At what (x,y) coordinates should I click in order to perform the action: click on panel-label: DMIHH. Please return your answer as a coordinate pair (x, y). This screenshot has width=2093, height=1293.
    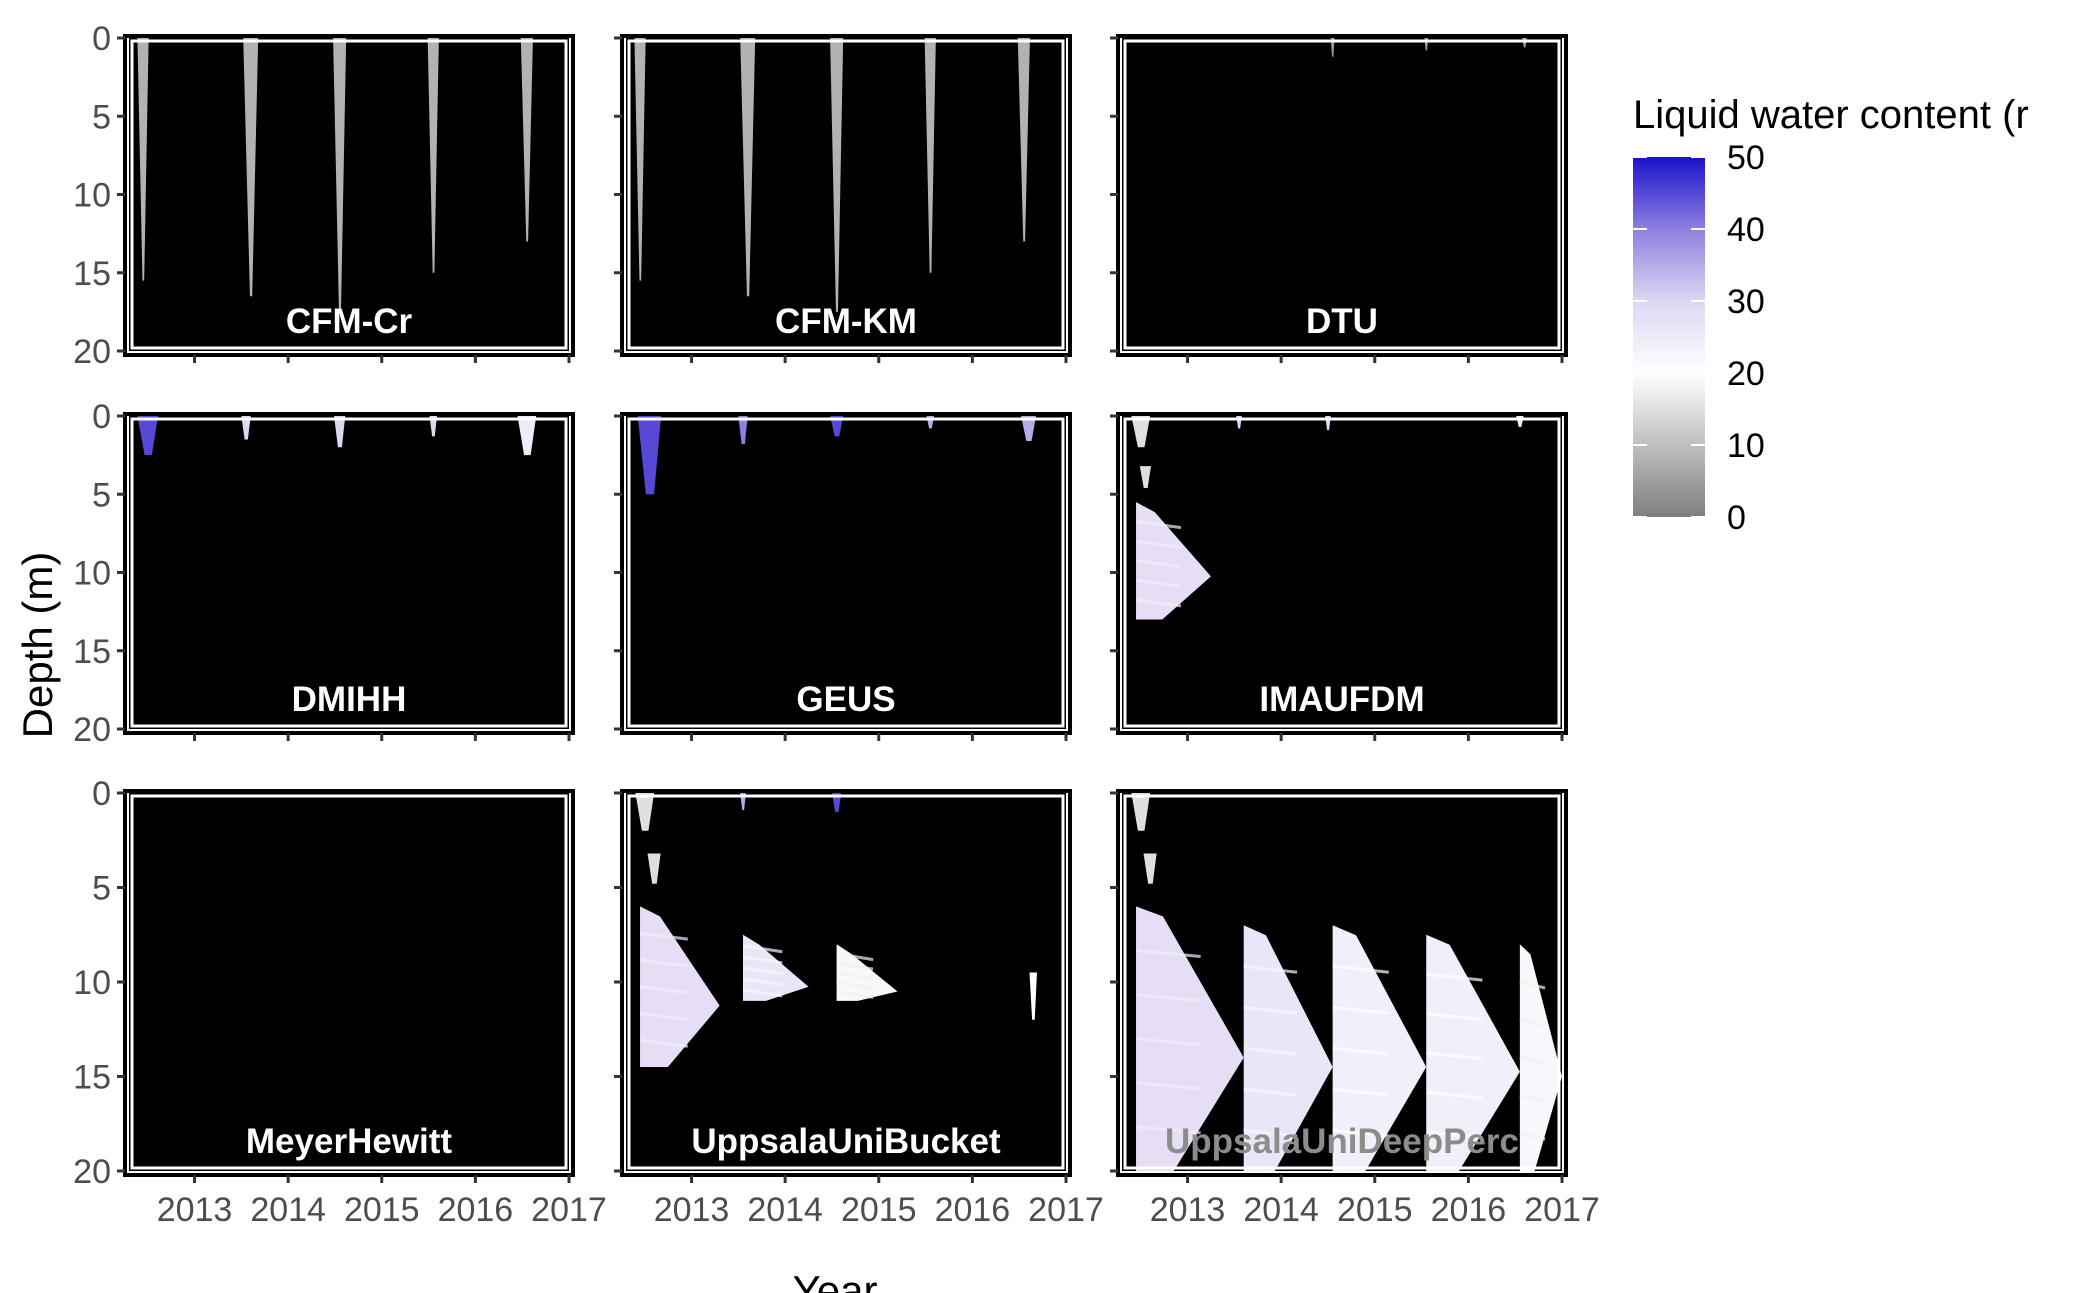
    Looking at the image, I should click on (349, 699).